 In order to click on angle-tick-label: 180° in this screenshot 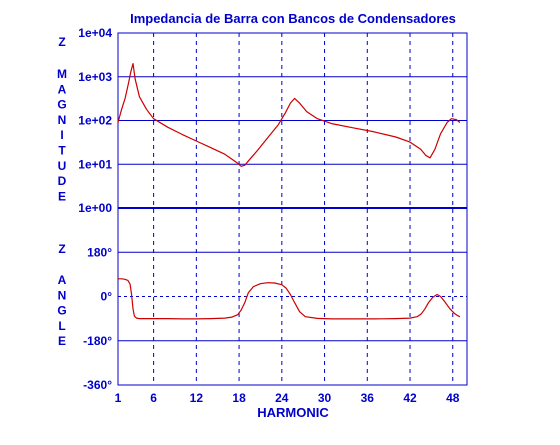, I will do `click(99, 252)`.